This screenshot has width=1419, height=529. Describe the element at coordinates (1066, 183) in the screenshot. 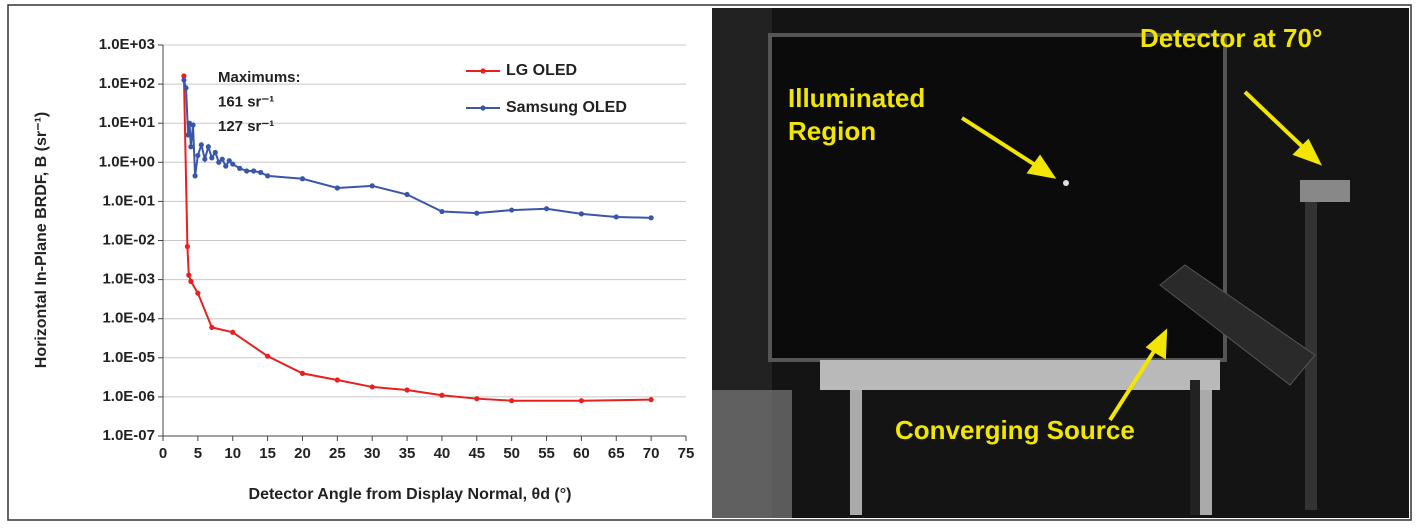

I see `spot` at that location.